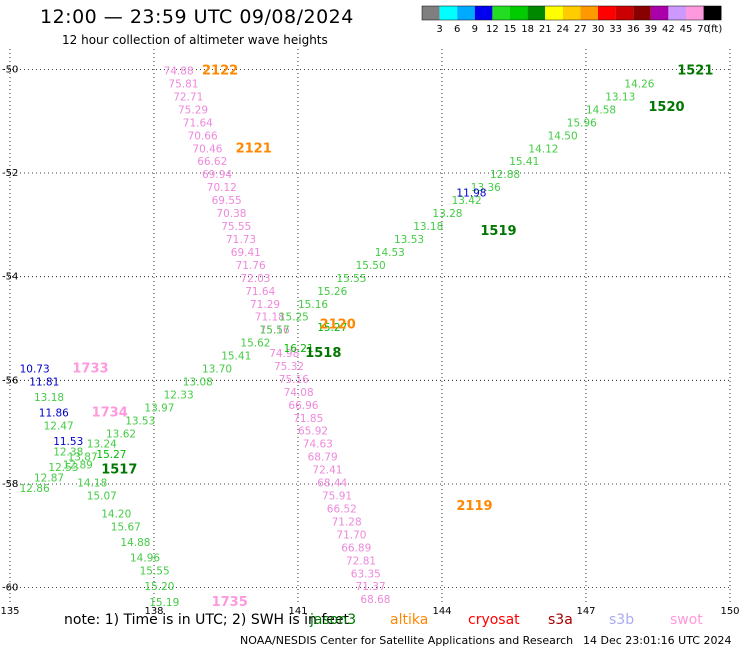 This screenshot has height=650, width=740. I want to click on pass-number-label: 1733, so click(90, 369).